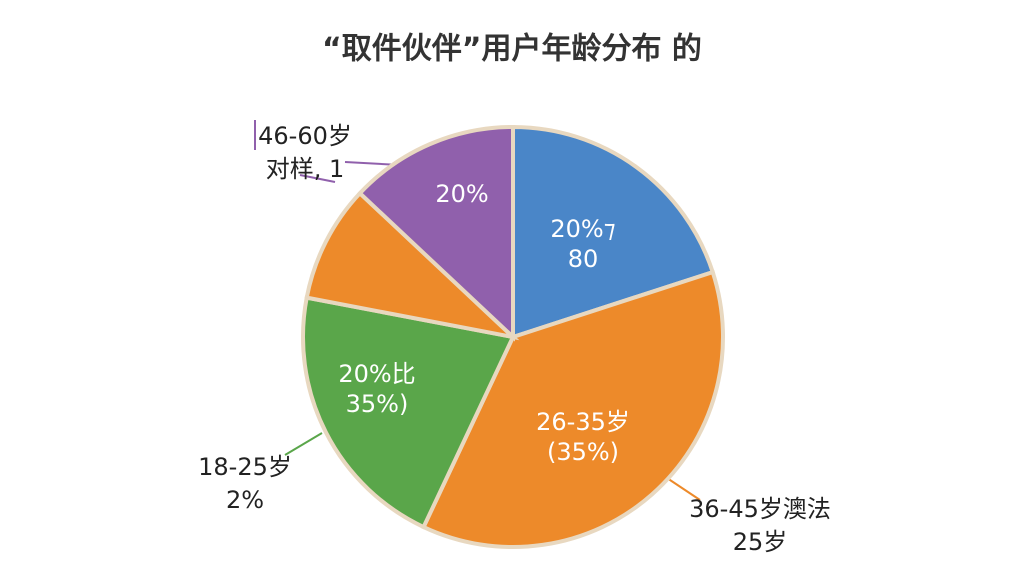 Image resolution: width=1024 pixels, height=576 pixels. Describe the element at coordinates (582, 229) in the screenshot. I see `slice-label: 20%⁊` at that location.